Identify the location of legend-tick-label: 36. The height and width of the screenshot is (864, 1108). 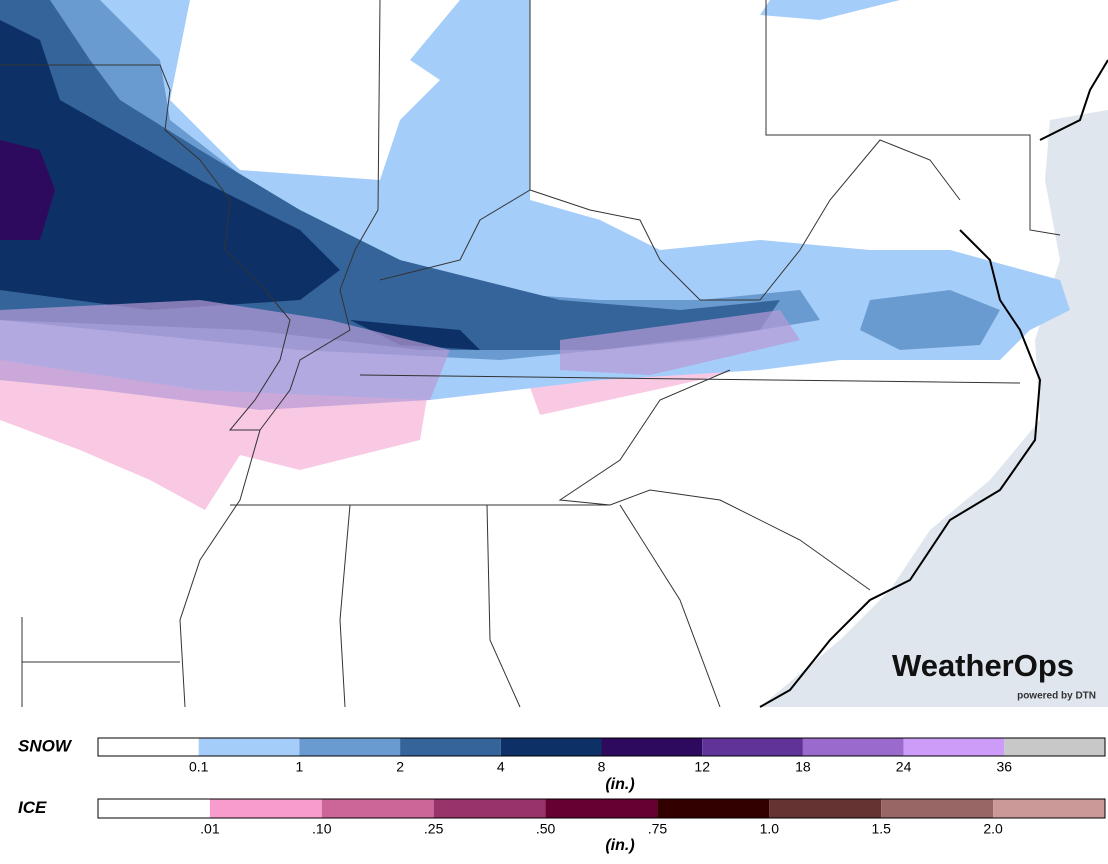
(1005, 767).